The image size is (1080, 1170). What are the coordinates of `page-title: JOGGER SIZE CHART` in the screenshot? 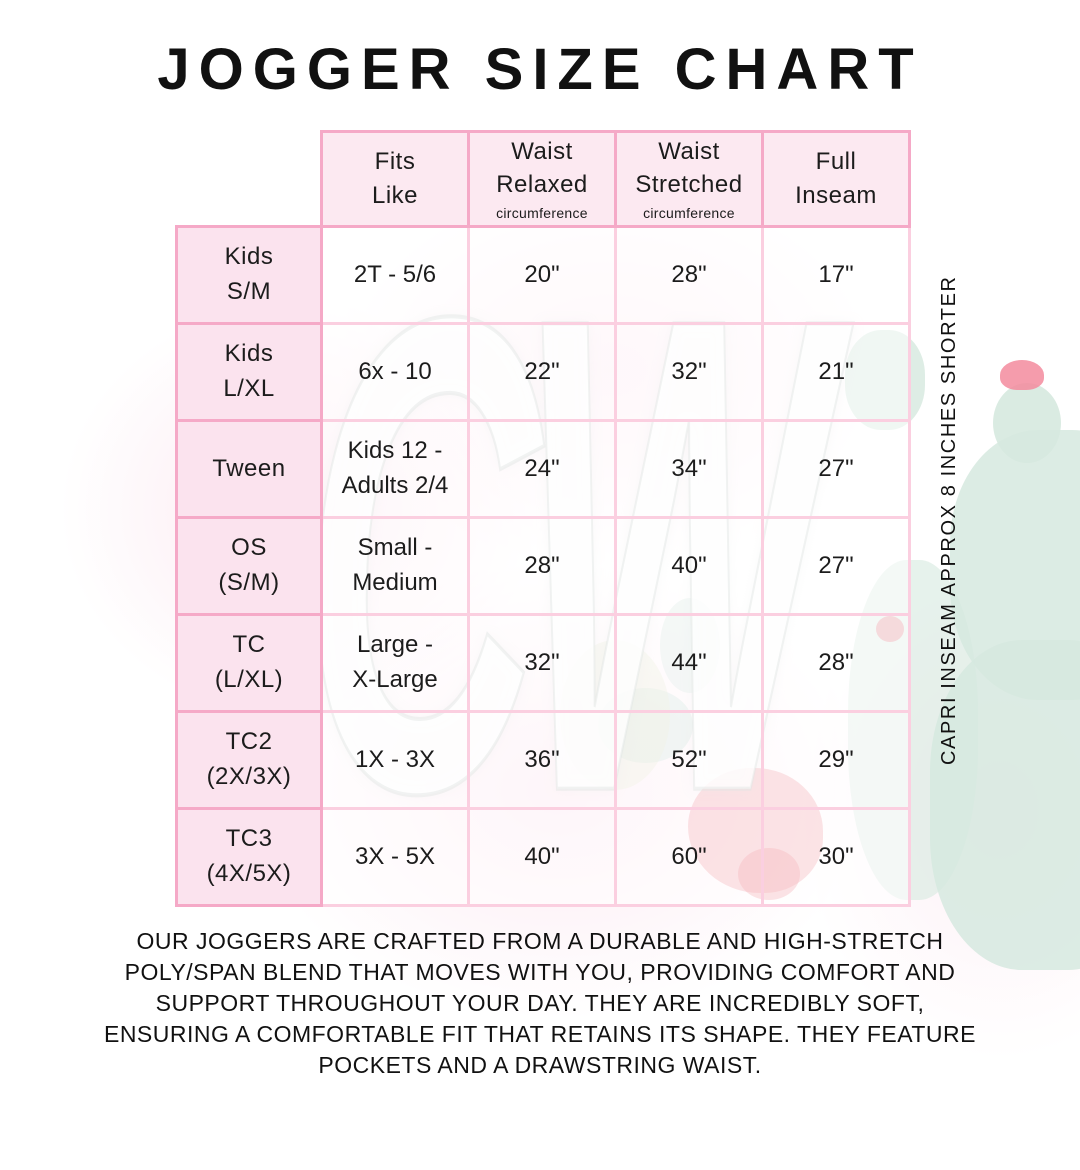 It's located at (540, 69).